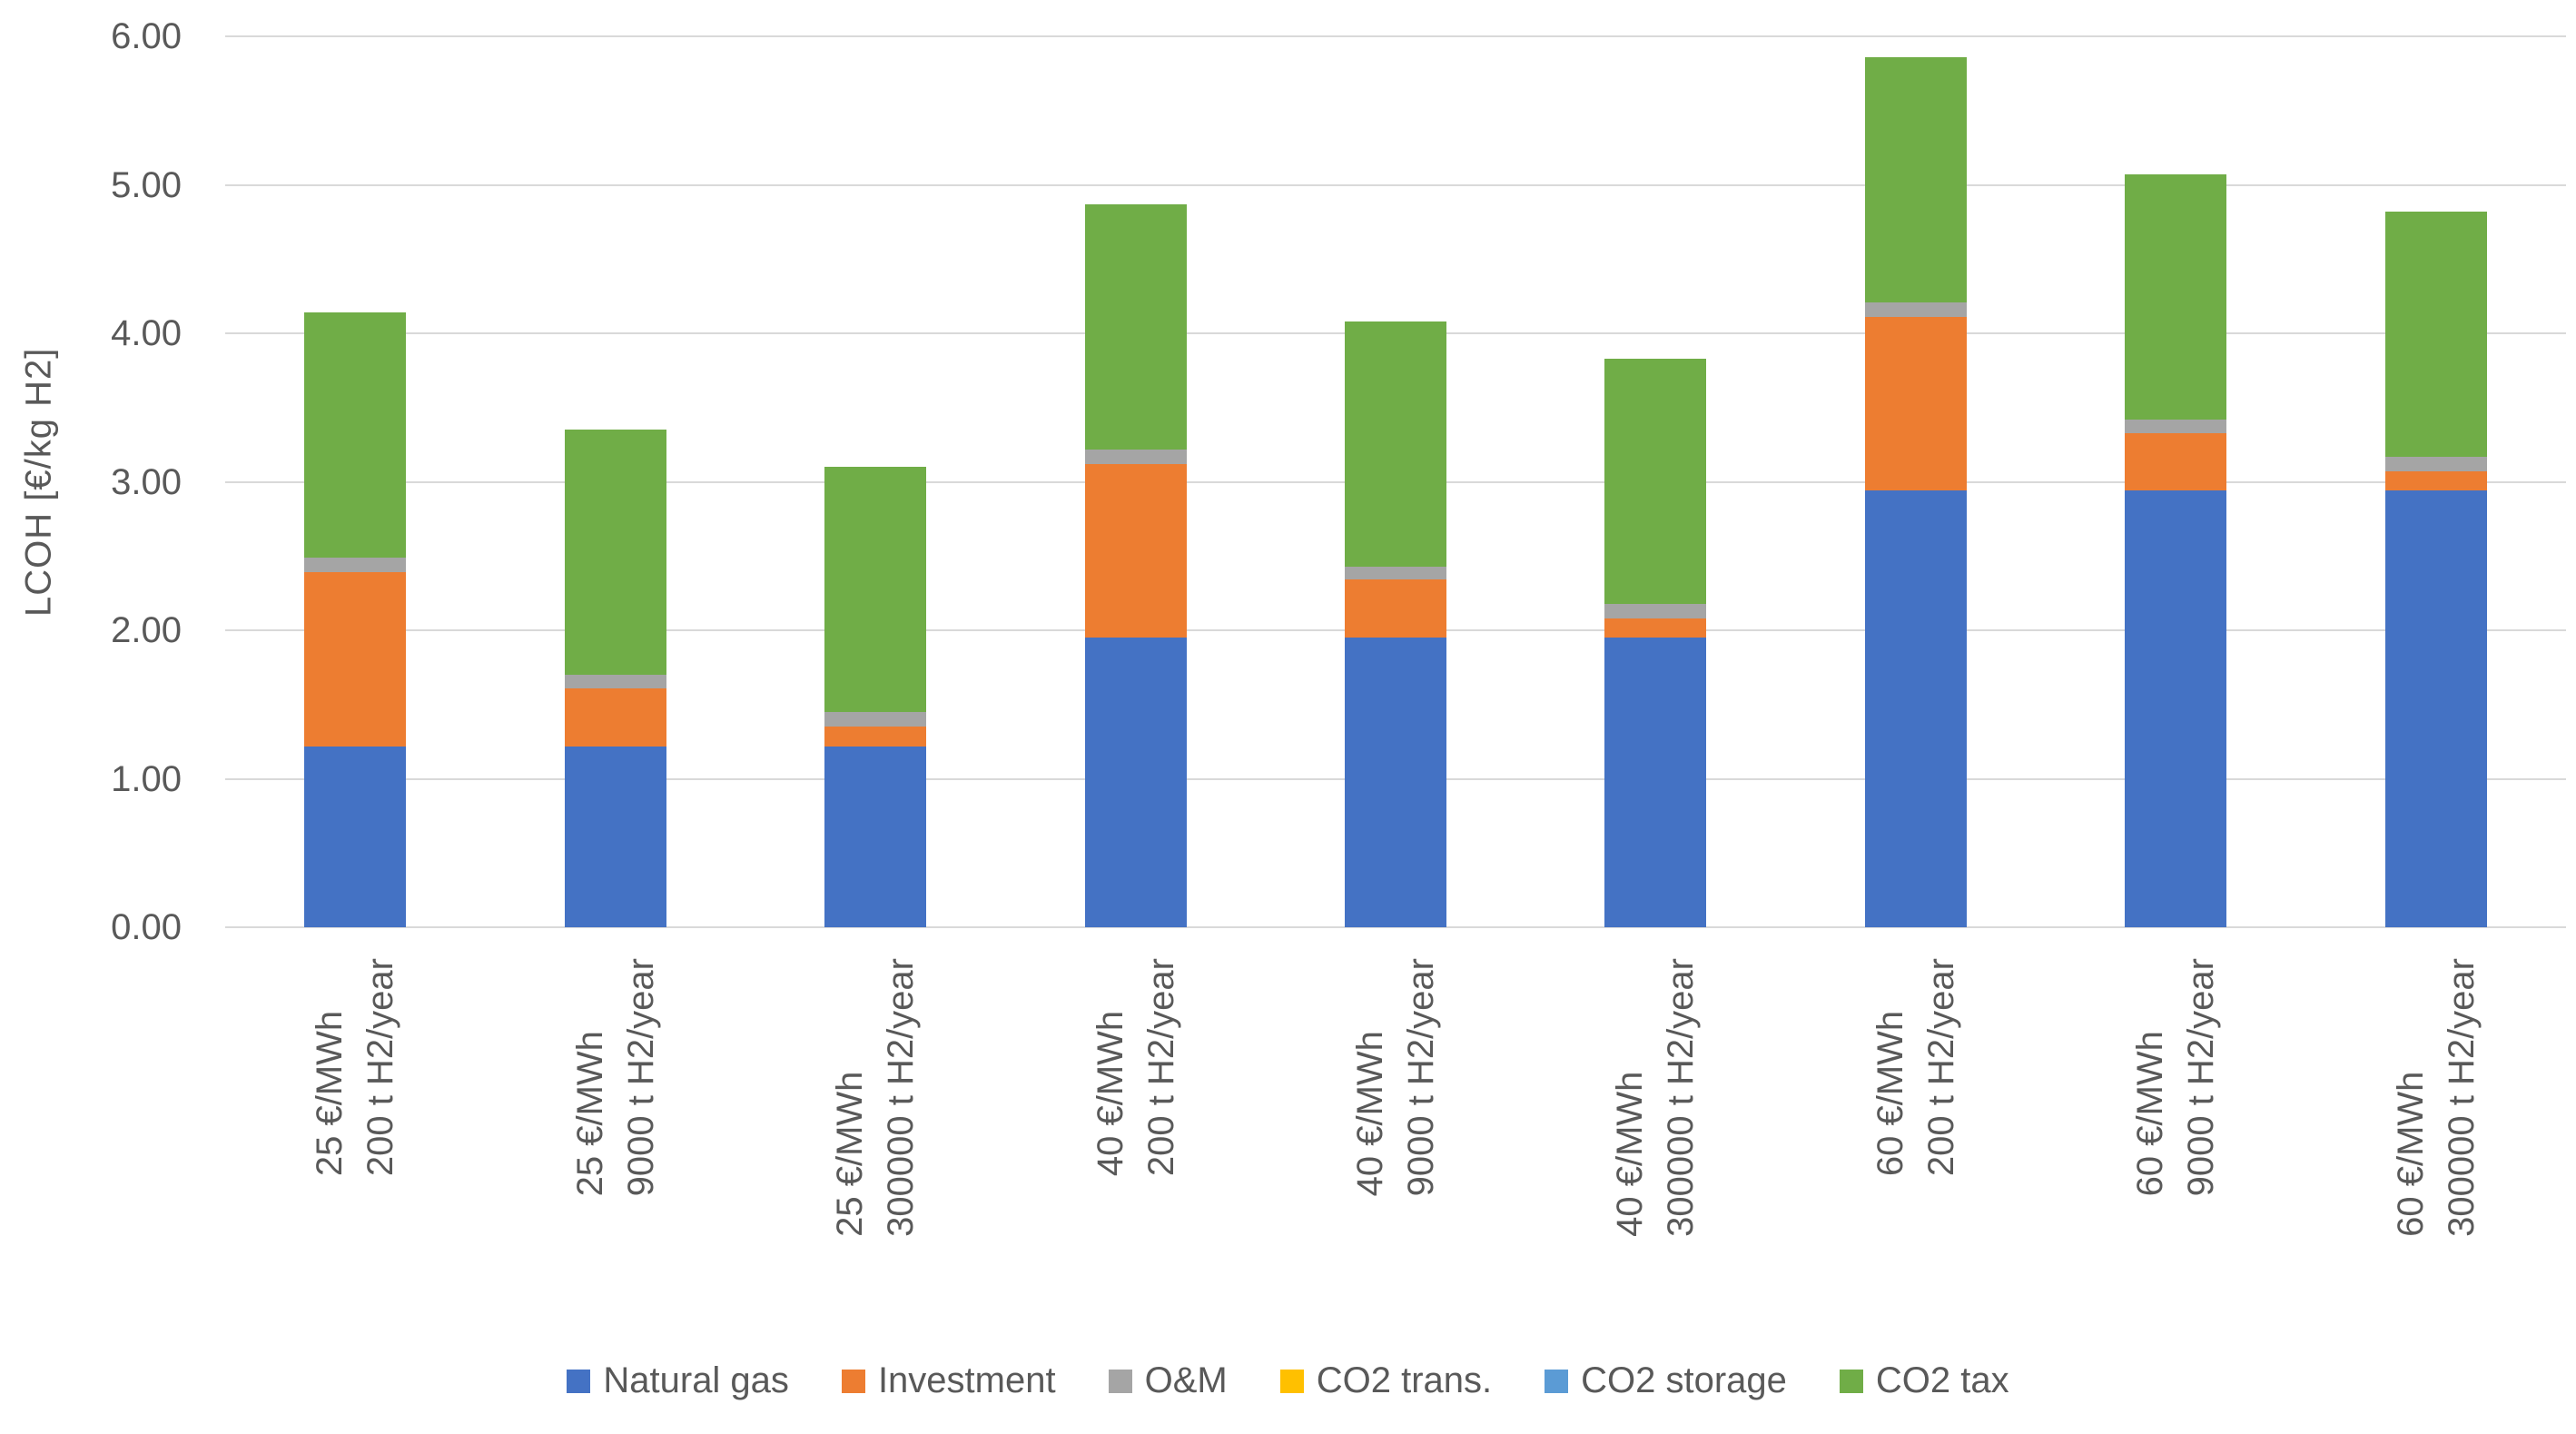 Image resolution: width=2576 pixels, height=1434 pixels. I want to click on legend-label: O&M, so click(1186, 1380).